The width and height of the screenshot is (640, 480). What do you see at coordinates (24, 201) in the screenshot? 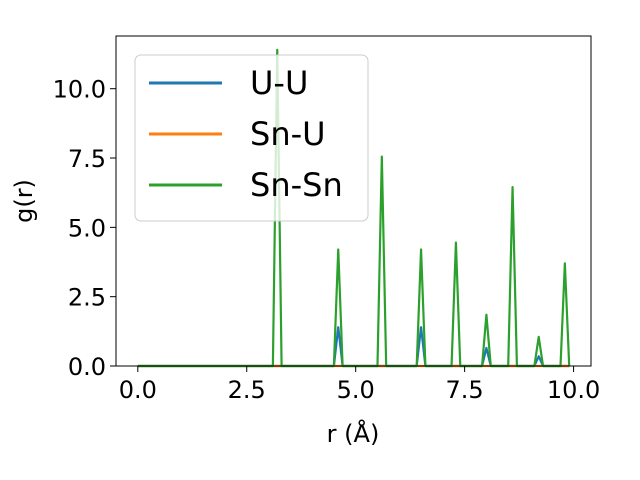
I see `y-axis-label: g(r)` at bounding box center [24, 201].